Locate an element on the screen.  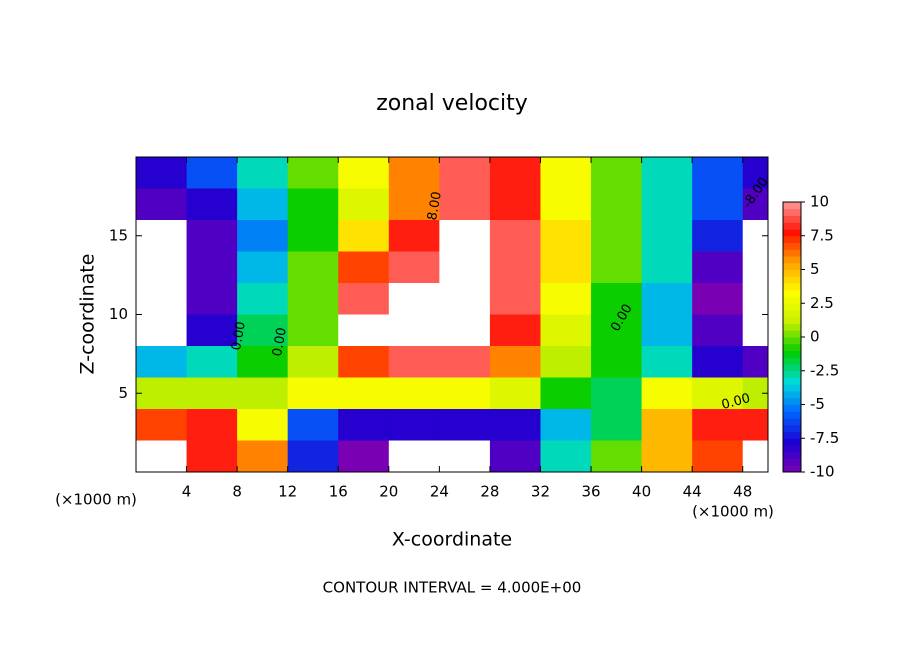
x-tick-label: 12 is located at coordinates (287, 492).